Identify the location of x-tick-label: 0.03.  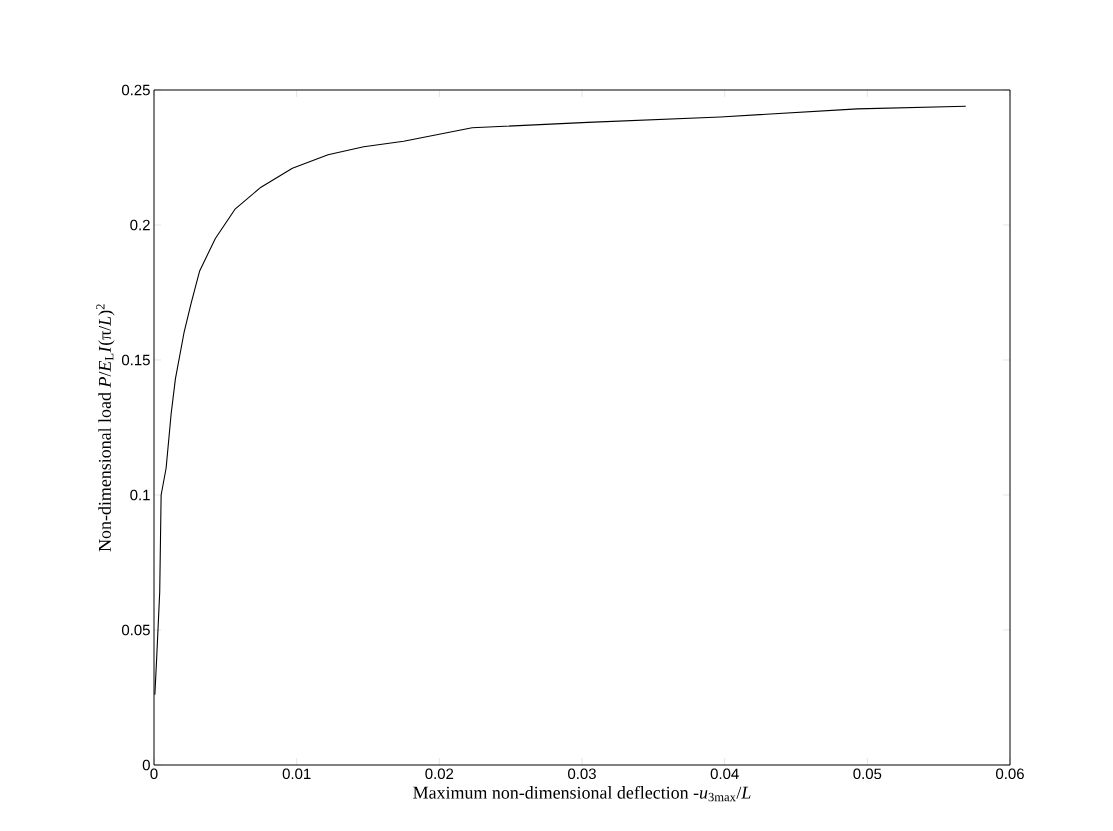
(582, 774).